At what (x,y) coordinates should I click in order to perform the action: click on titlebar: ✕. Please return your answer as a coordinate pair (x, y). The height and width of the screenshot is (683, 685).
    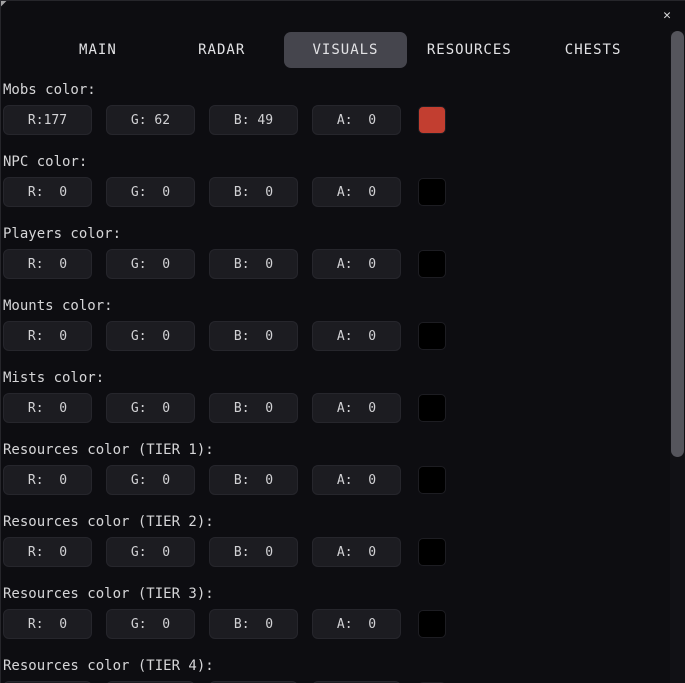
    Looking at the image, I should click on (343, 16).